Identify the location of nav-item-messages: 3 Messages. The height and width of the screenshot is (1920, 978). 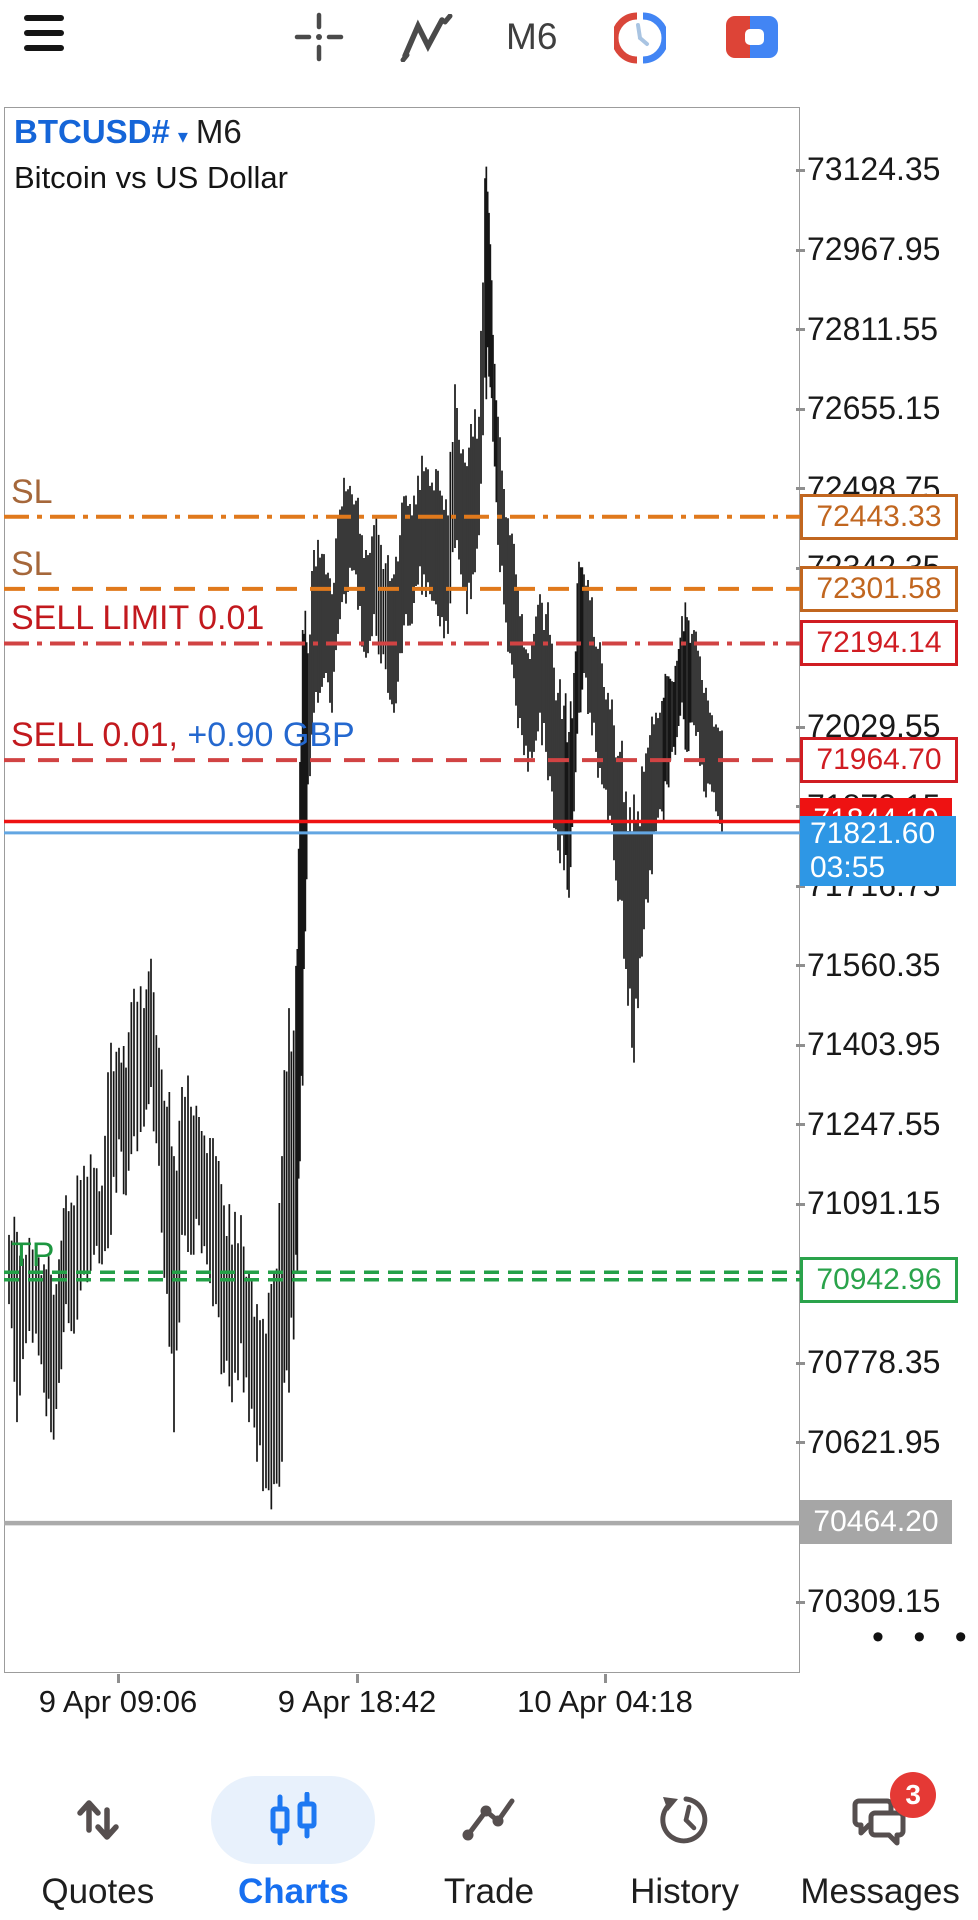
(880, 1846).